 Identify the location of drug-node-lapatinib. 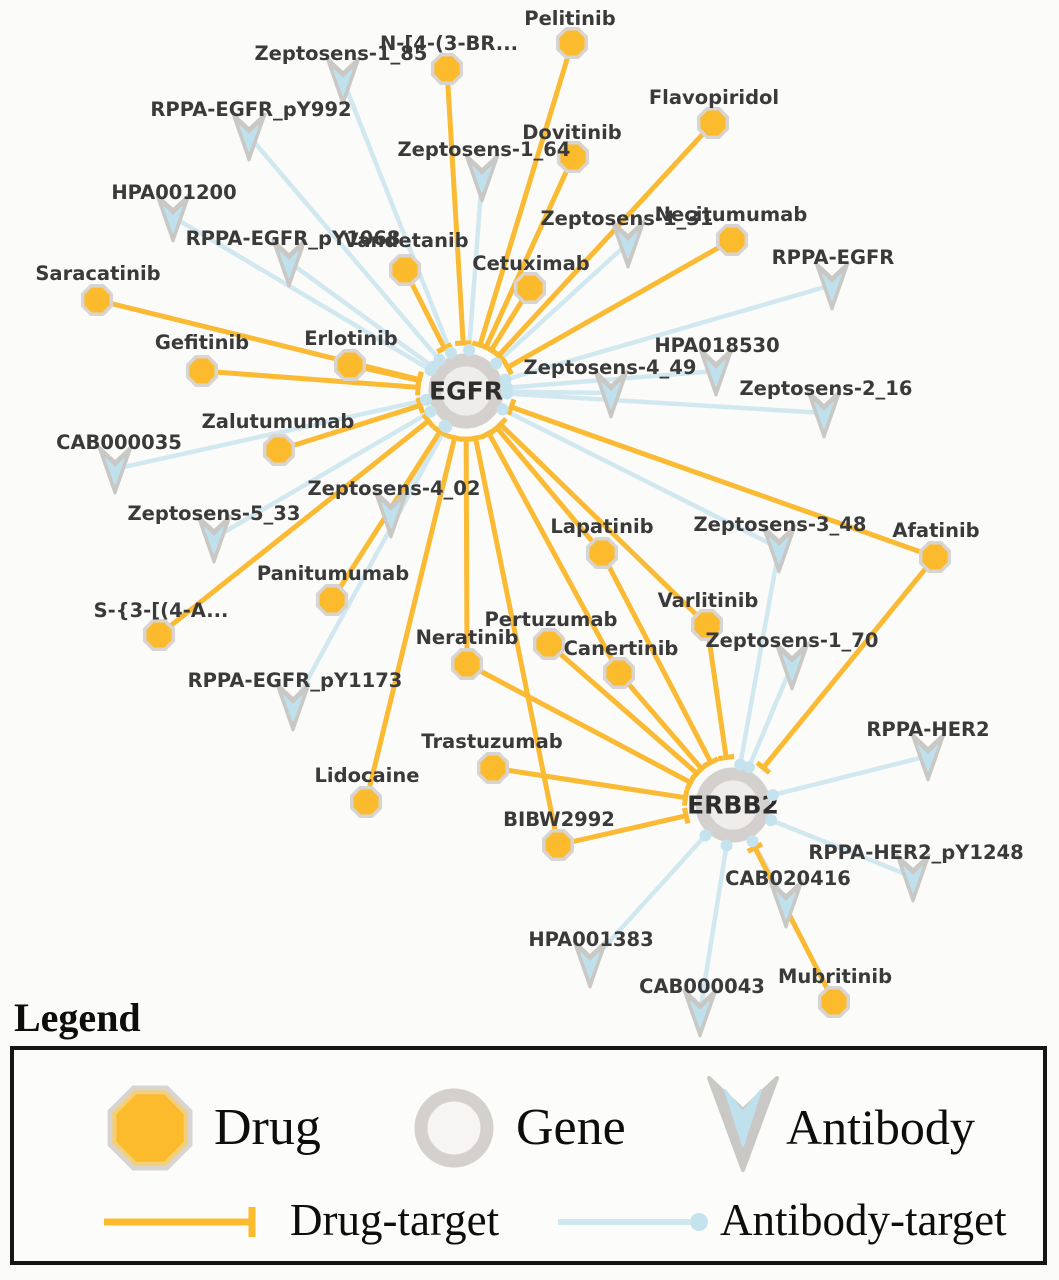
(602, 553).